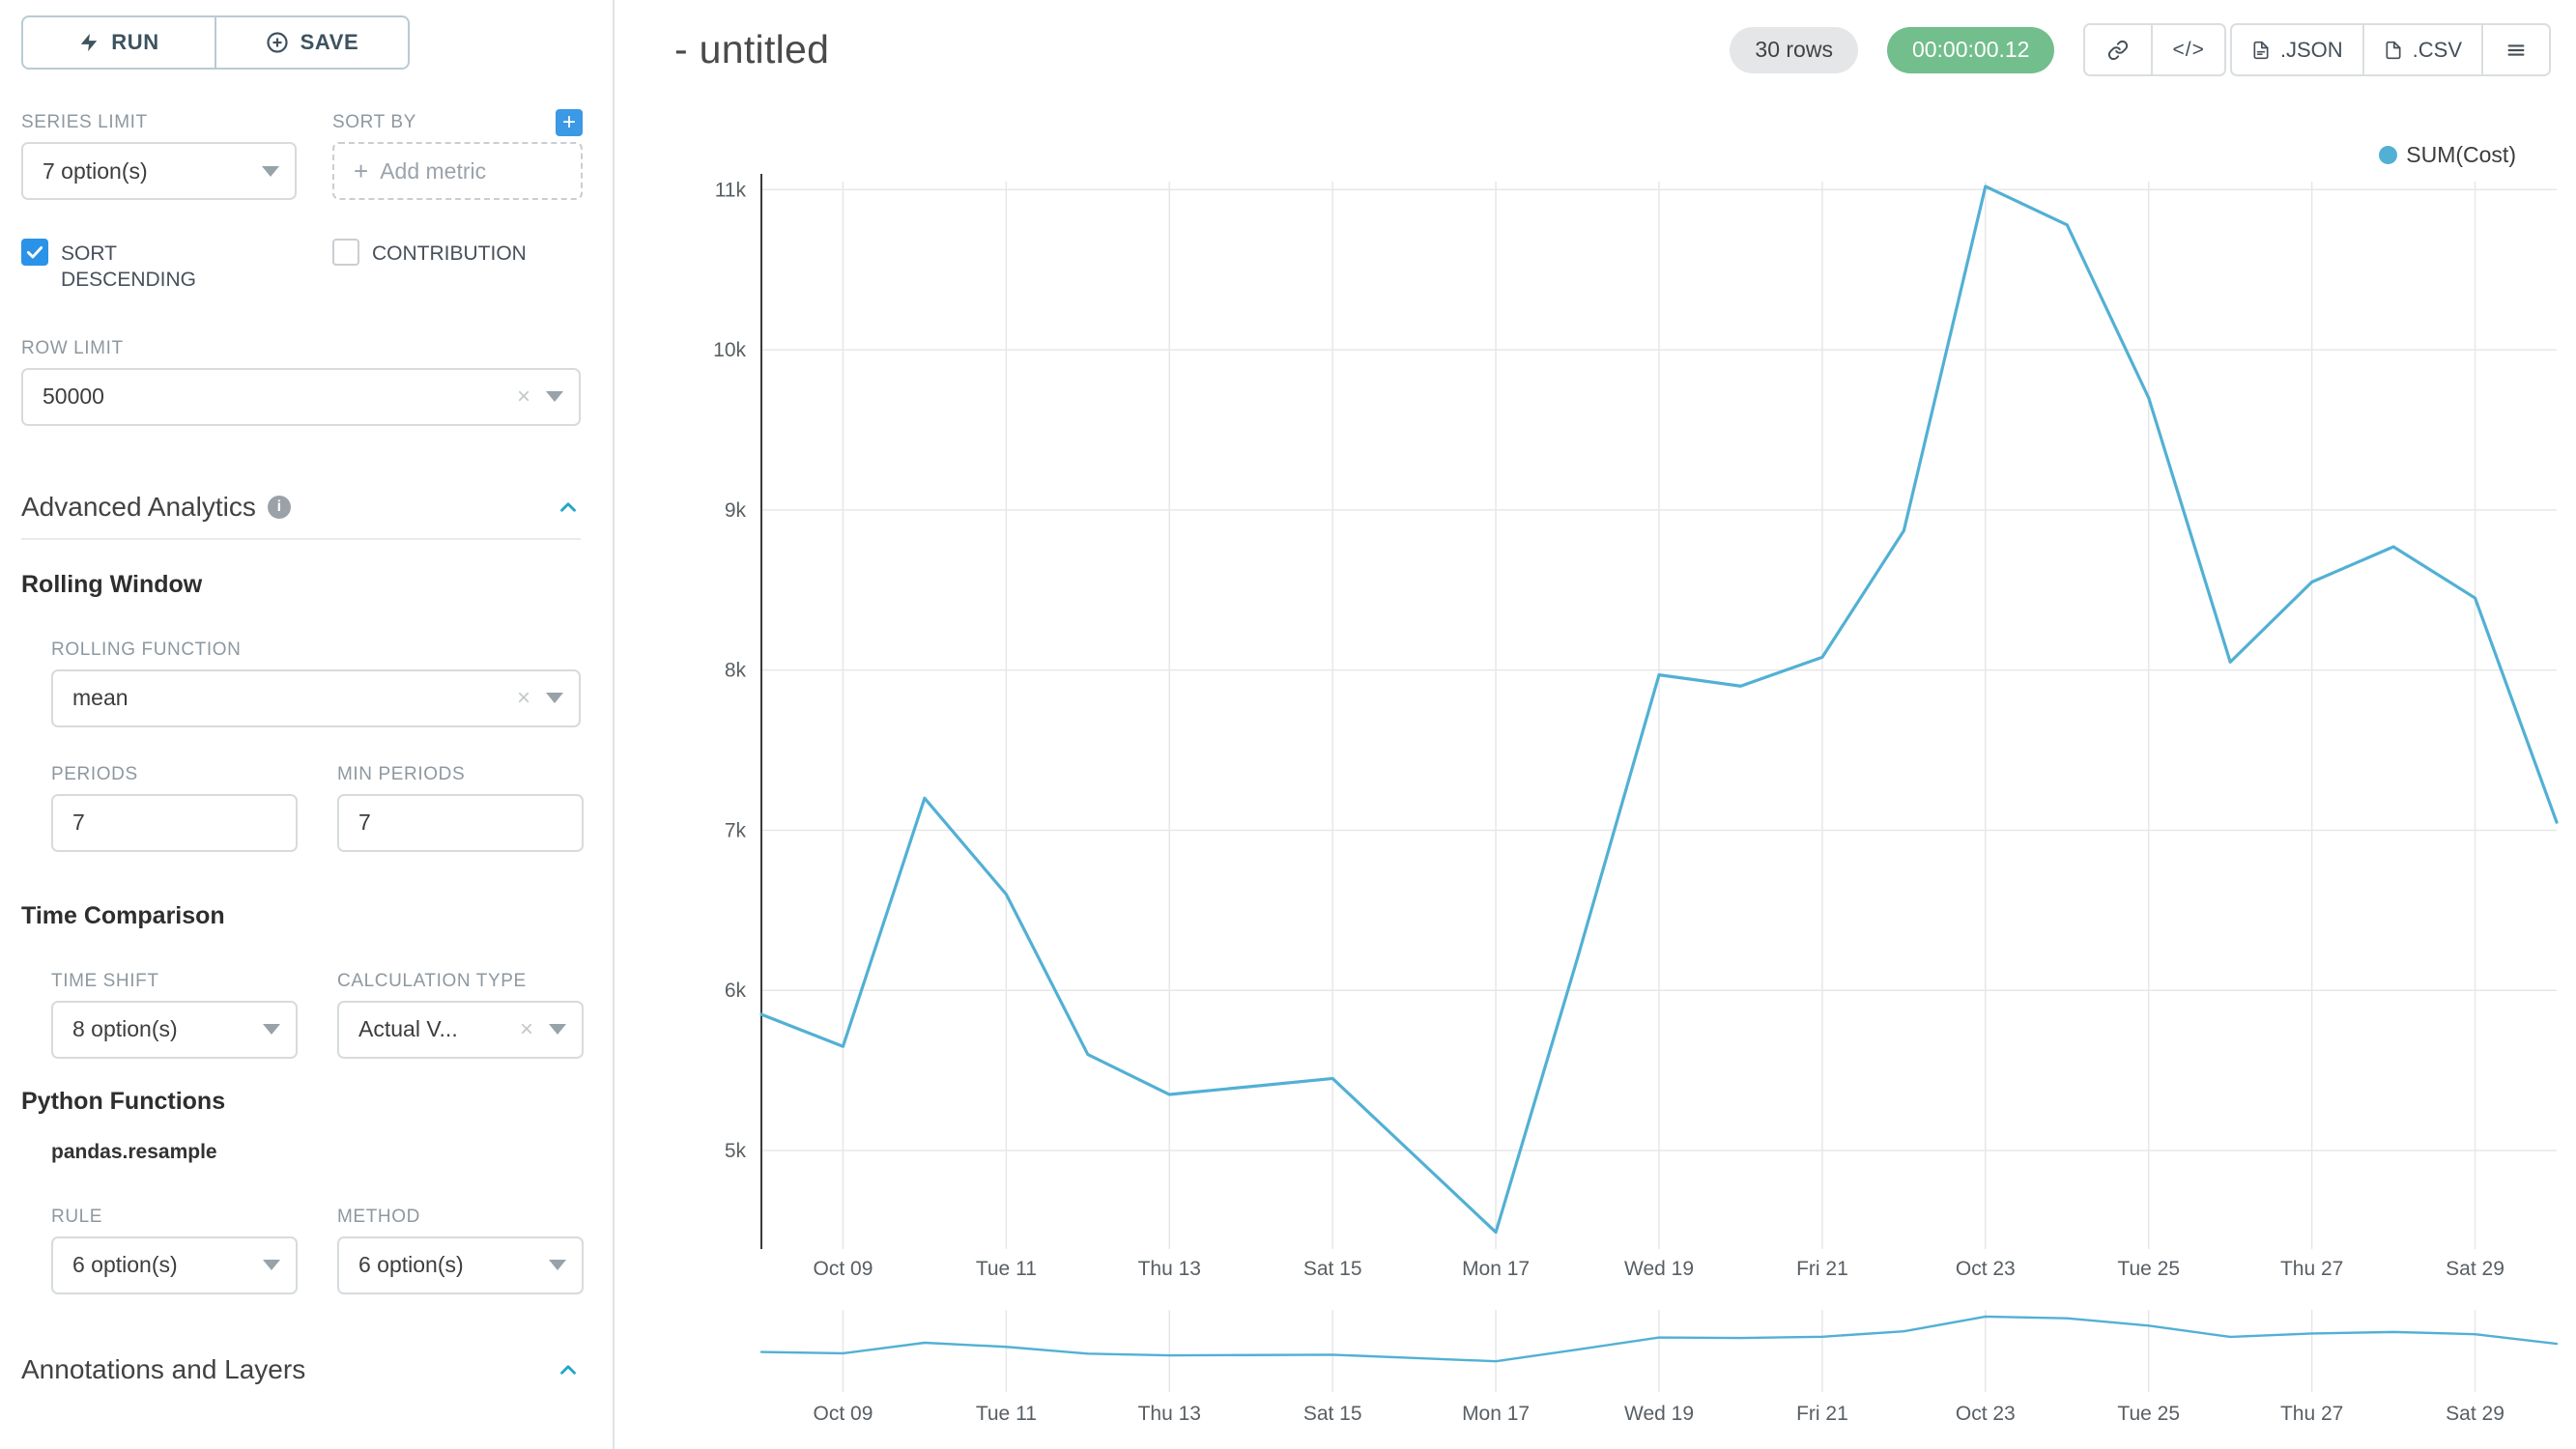 This screenshot has width=2576, height=1449. I want to click on contribution-option: CONTRIBUTION, so click(458, 266).